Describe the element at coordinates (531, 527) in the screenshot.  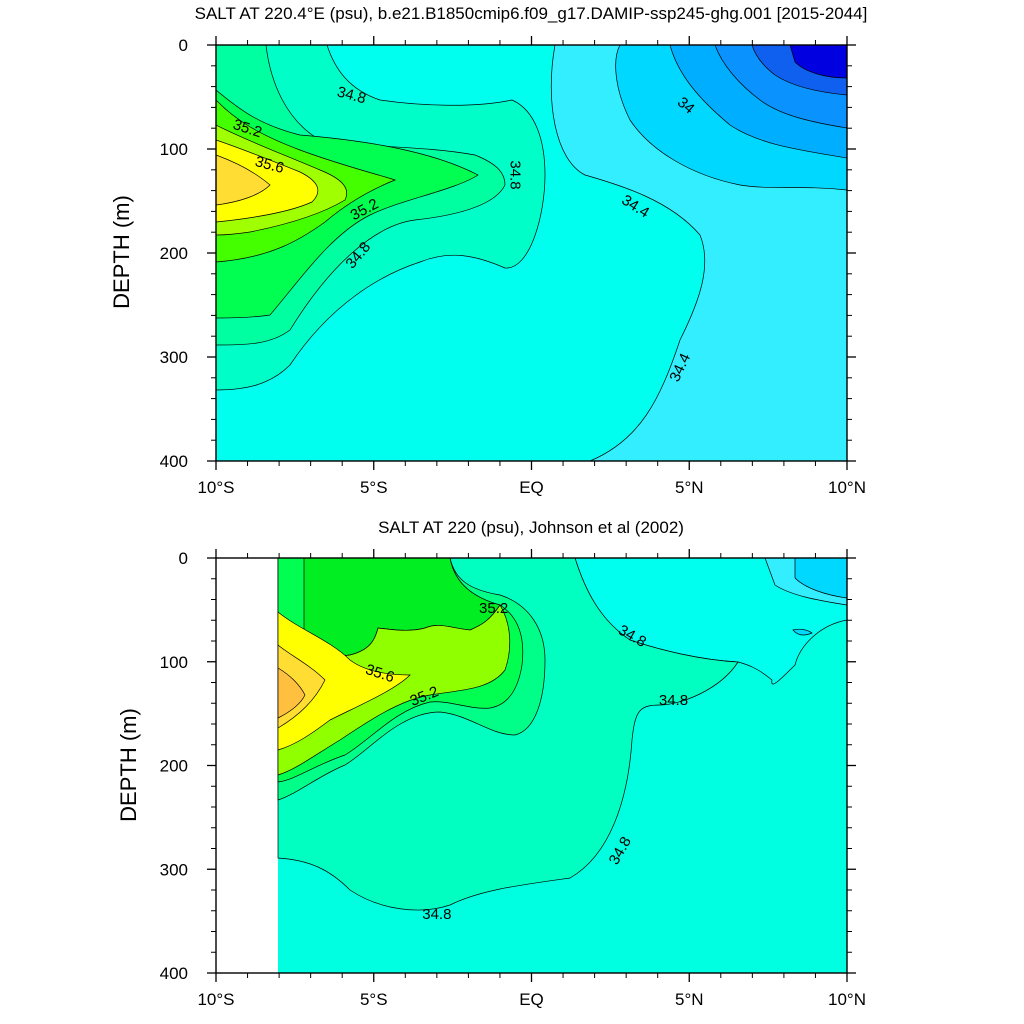
I see `panel-title: SALT AT 220 (psu), Johnson et al (2002)` at that location.